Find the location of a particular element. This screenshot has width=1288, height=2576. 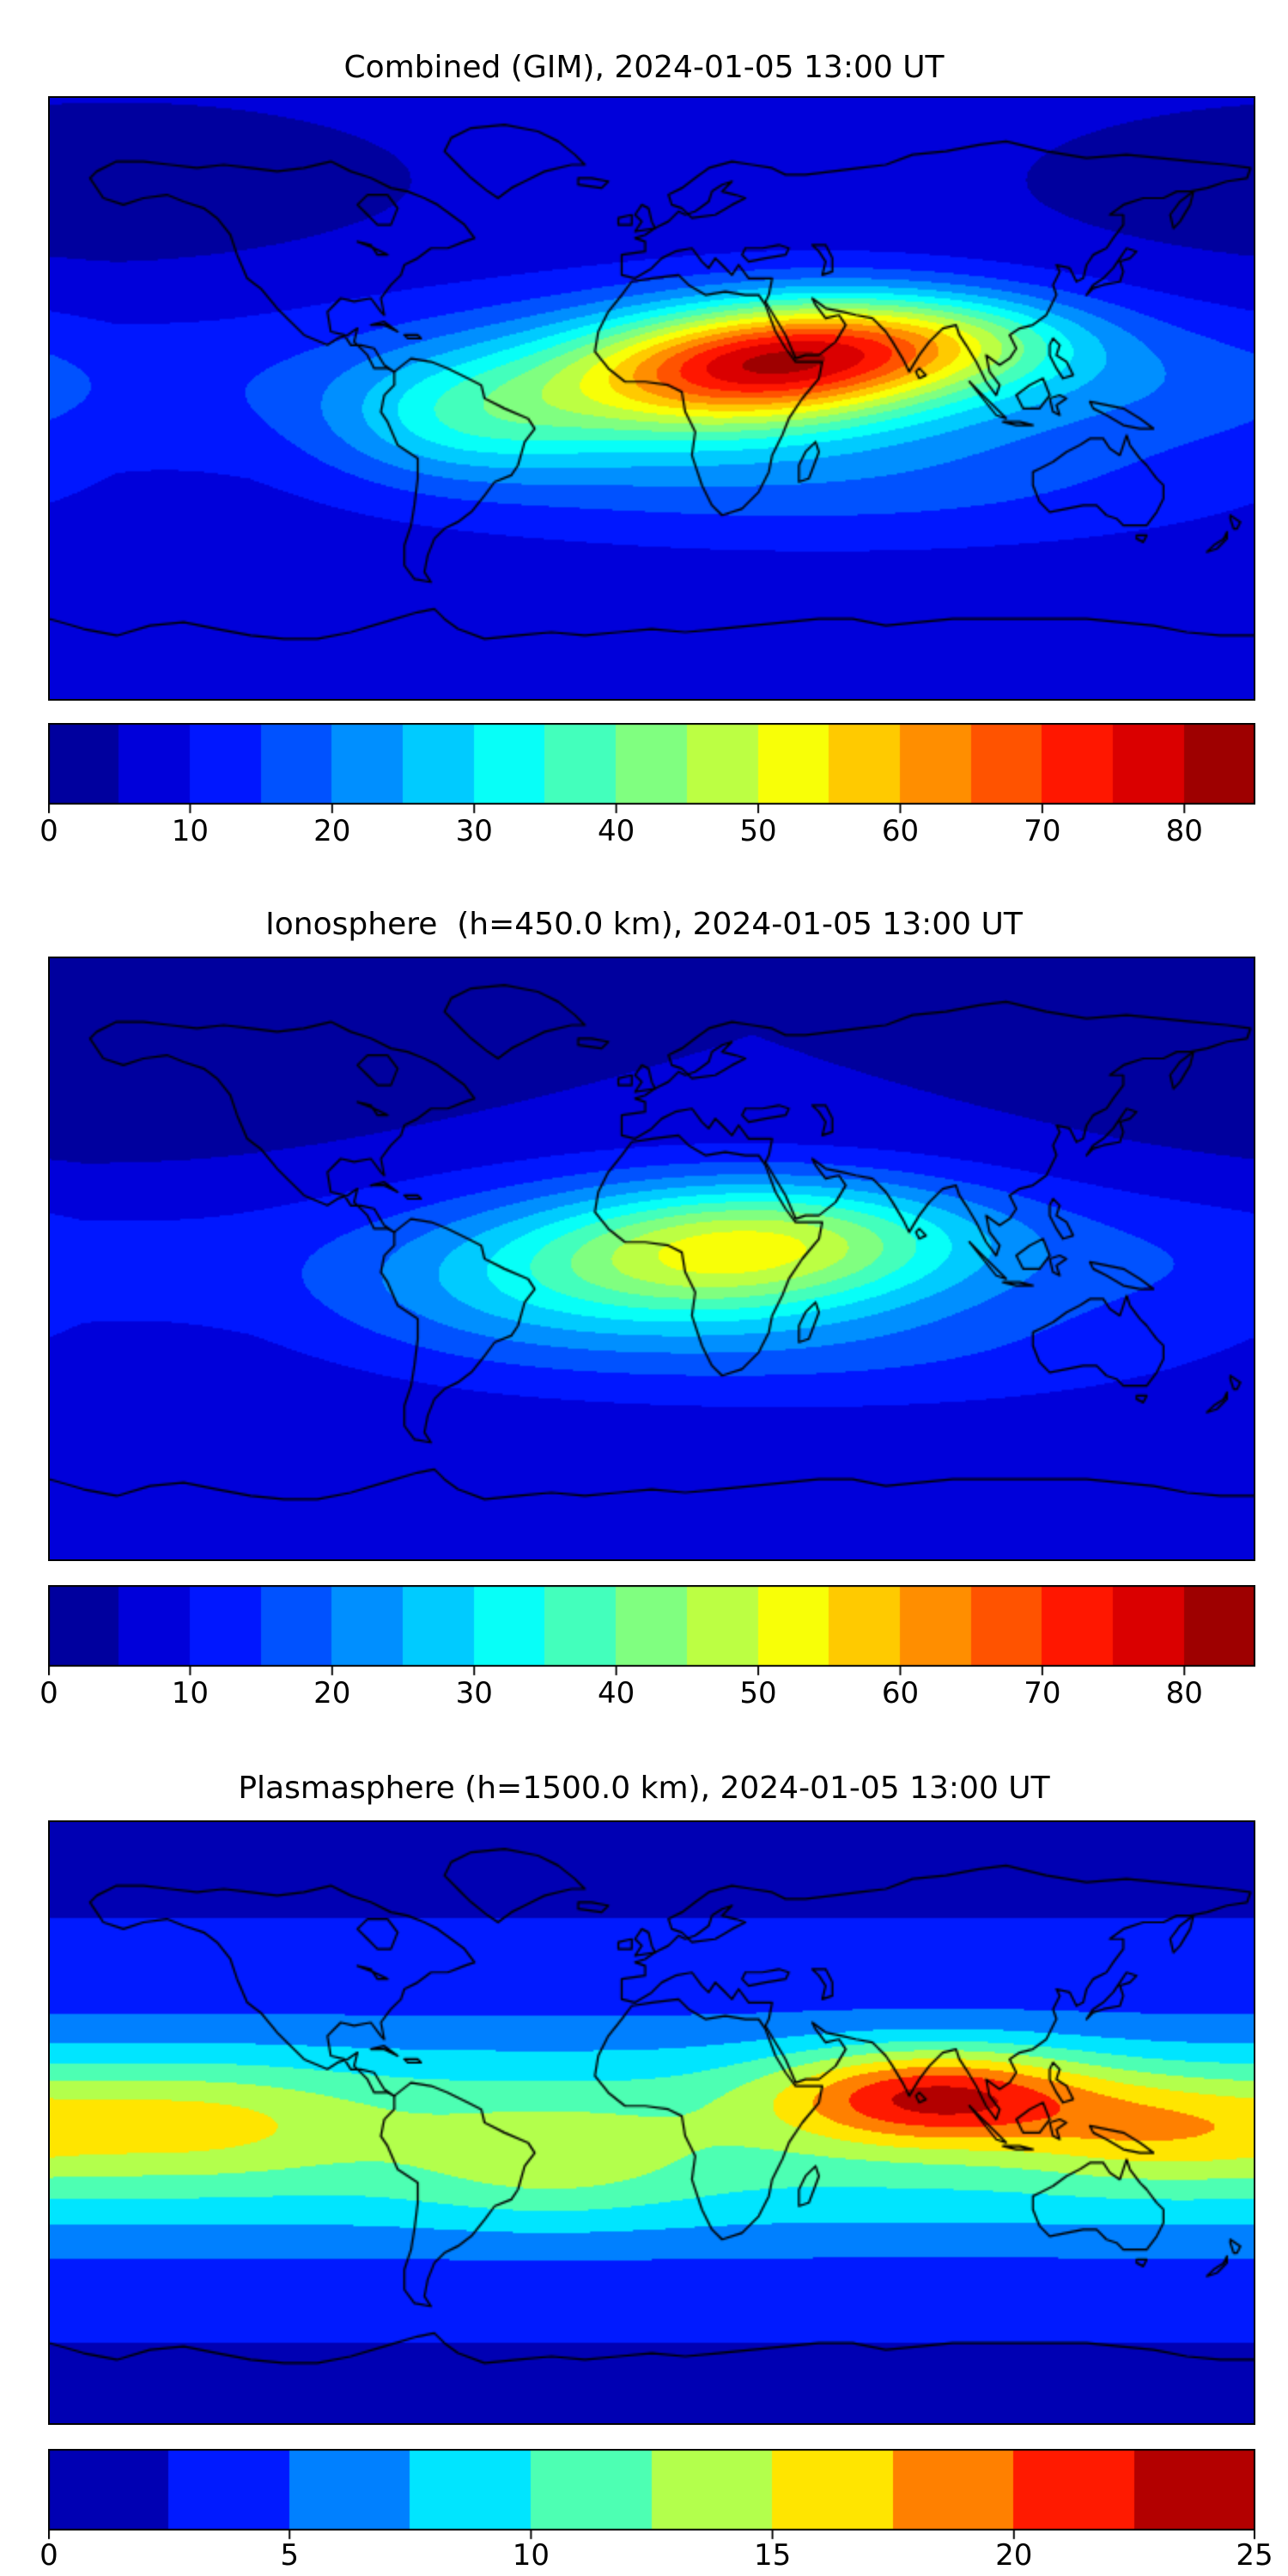

colorbar-canvas-plasmasphere is located at coordinates (651, 2495).